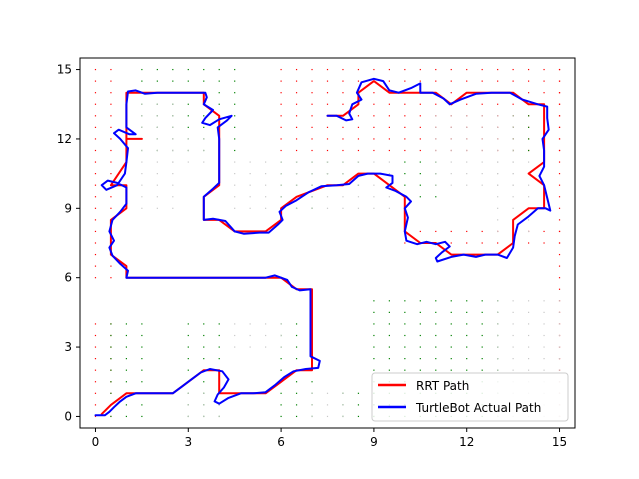  Describe the element at coordinates (374, 442) in the screenshot. I see `x-tick-label: 9` at that location.